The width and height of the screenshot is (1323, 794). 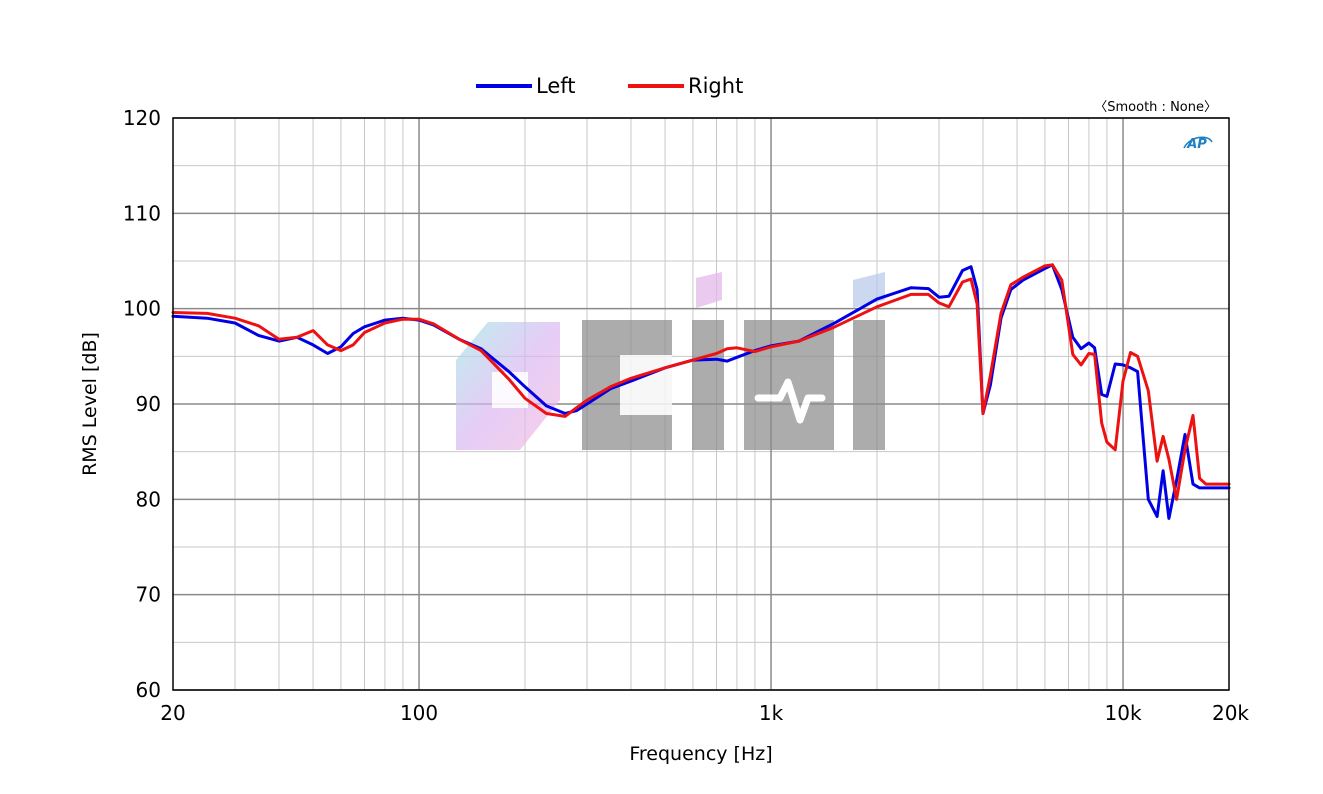 I want to click on y-tick-label: 100, so click(x=142, y=309).